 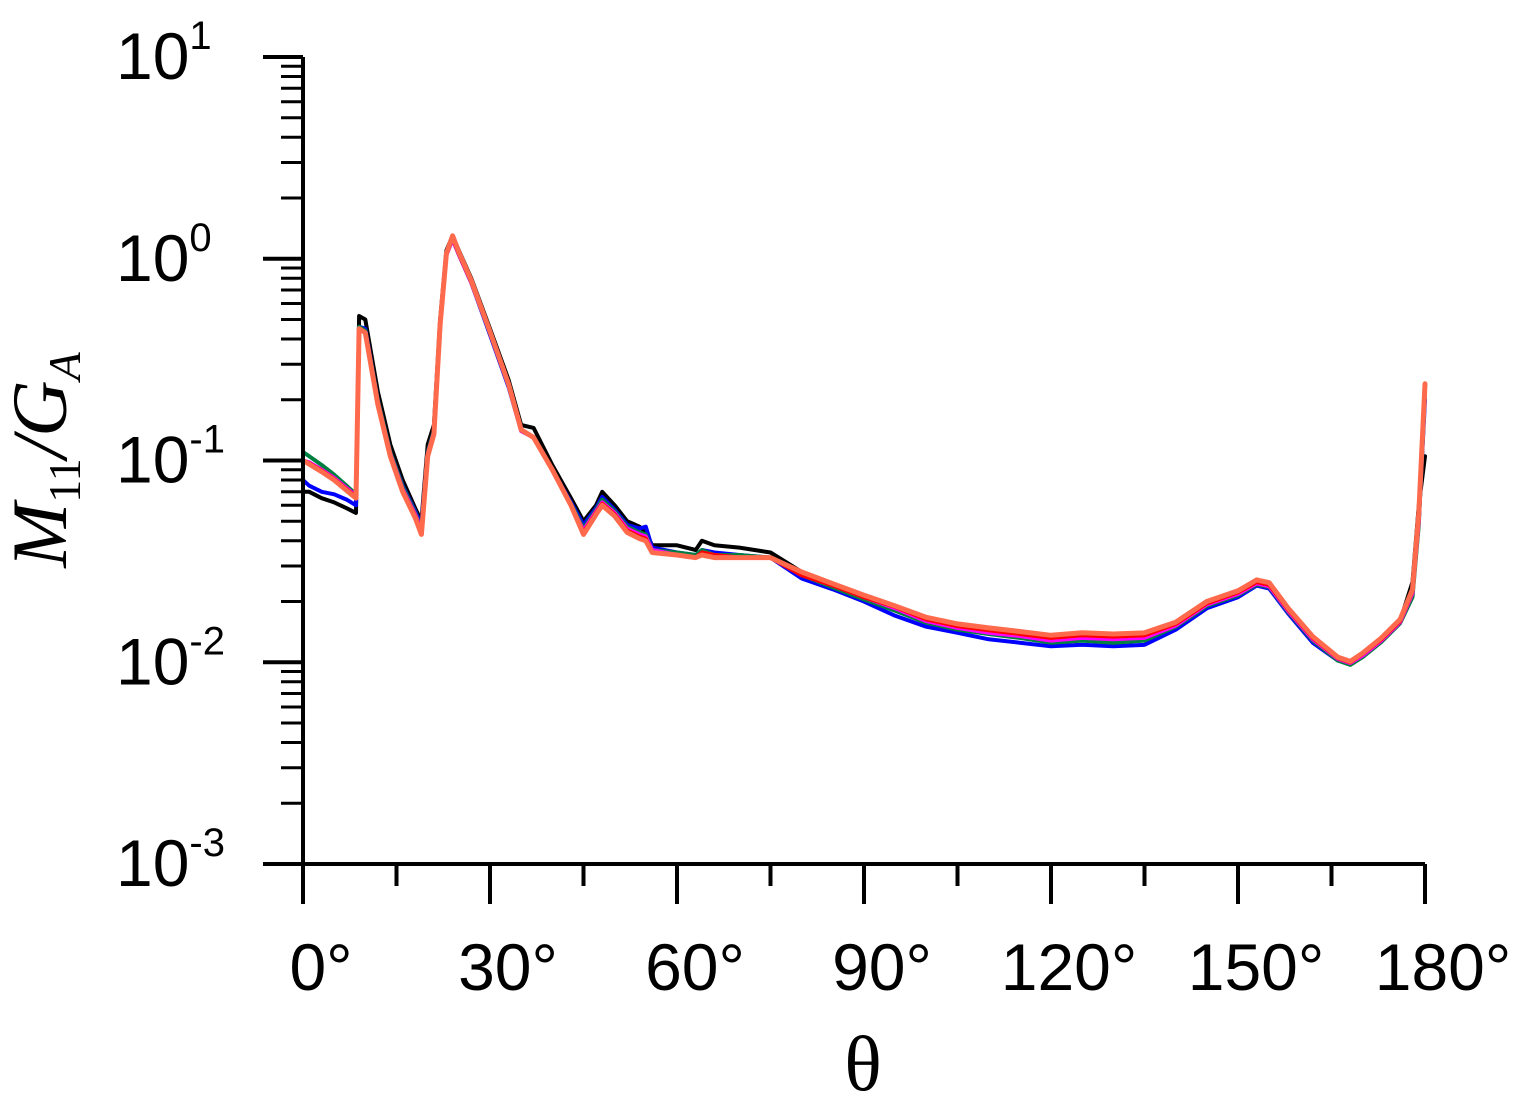 What do you see at coordinates (320, 967) in the screenshot?
I see `x-tick-label: 0°` at bounding box center [320, 967].